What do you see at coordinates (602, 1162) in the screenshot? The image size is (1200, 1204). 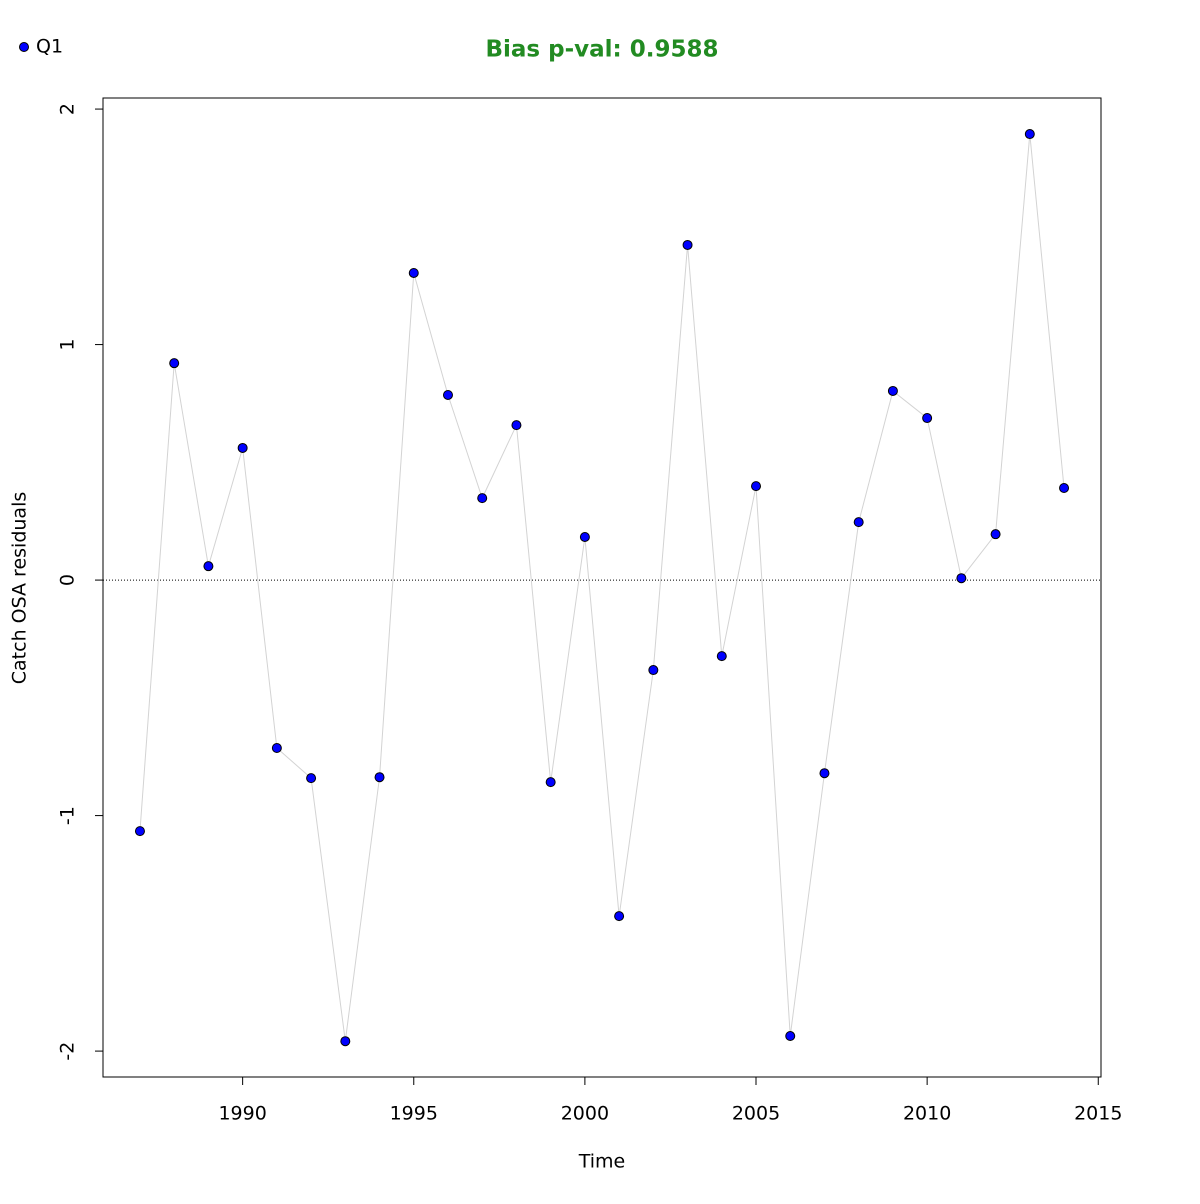 I see `x-axis-label: Time` at bounding box center [602, 1162].